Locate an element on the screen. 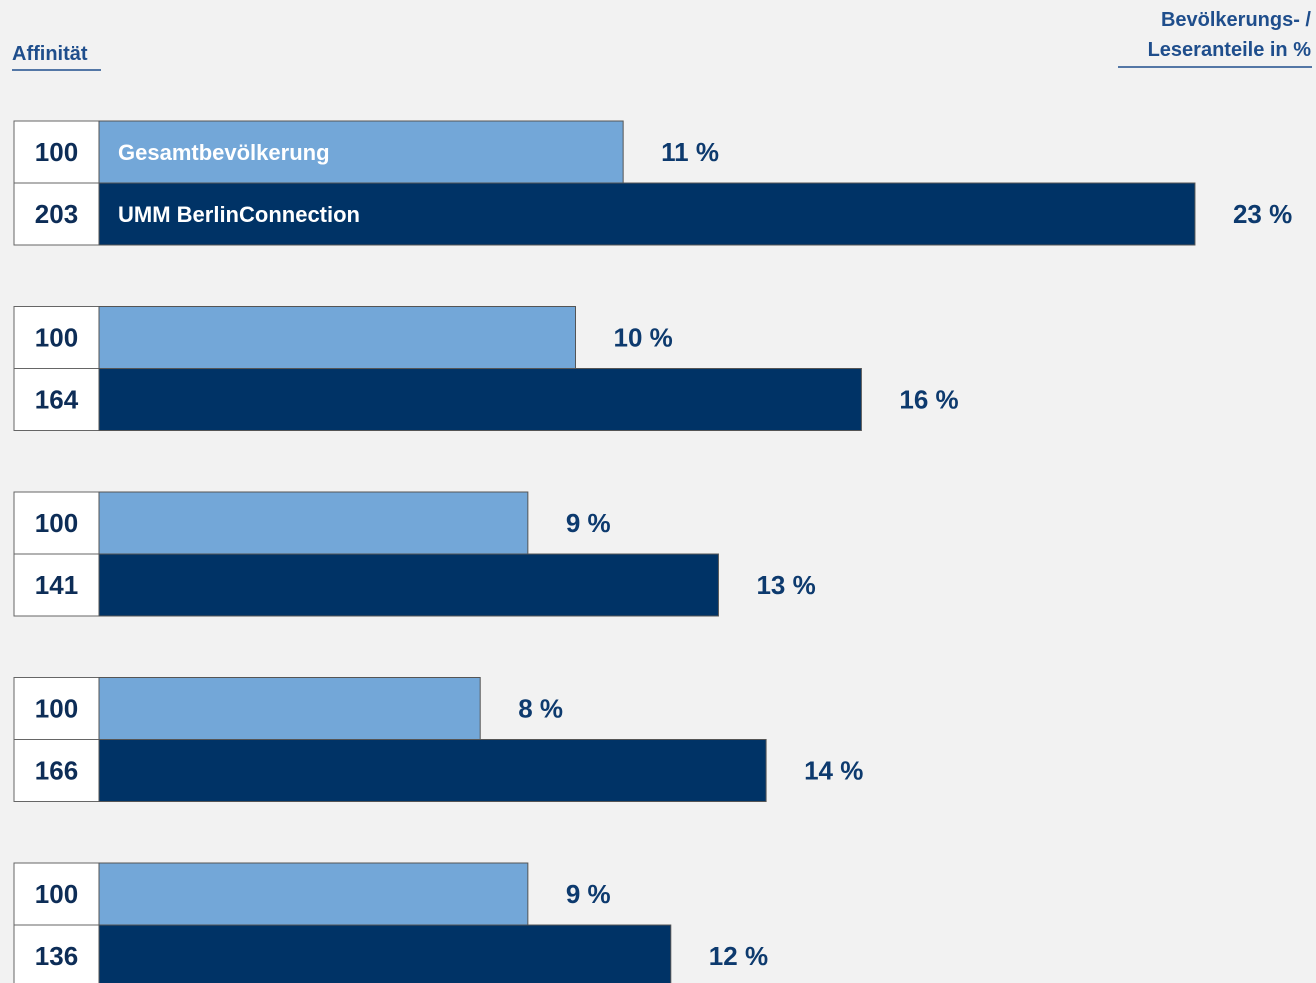 The width and height of the screenshot is (1316, 983). series-label: UMM BerlinConnection is located at coordinates (239, 214).